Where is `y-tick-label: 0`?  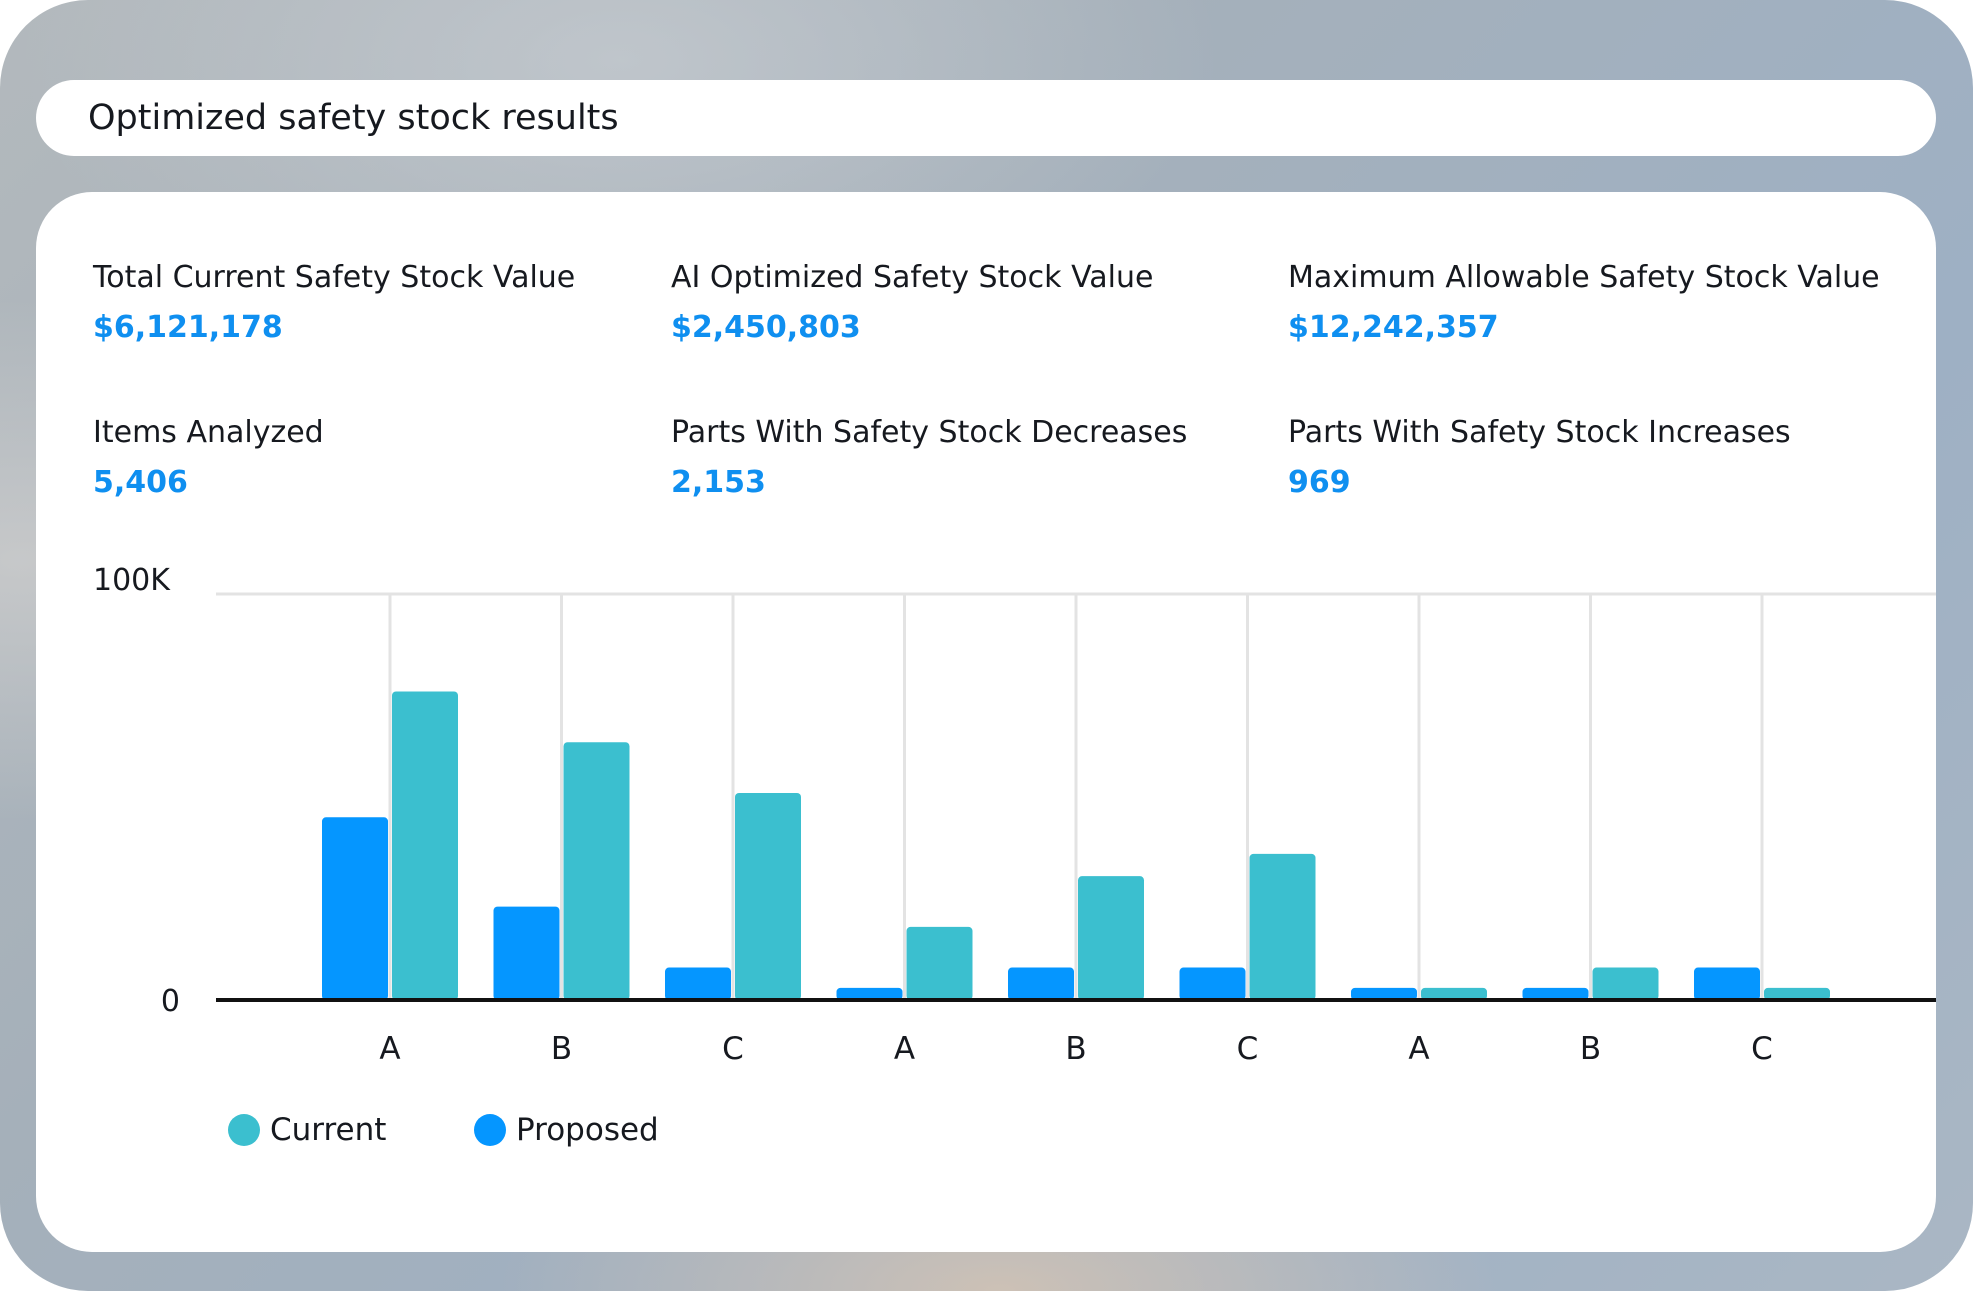 y-tick-label: 0 is located at coordinates (170, 1001).